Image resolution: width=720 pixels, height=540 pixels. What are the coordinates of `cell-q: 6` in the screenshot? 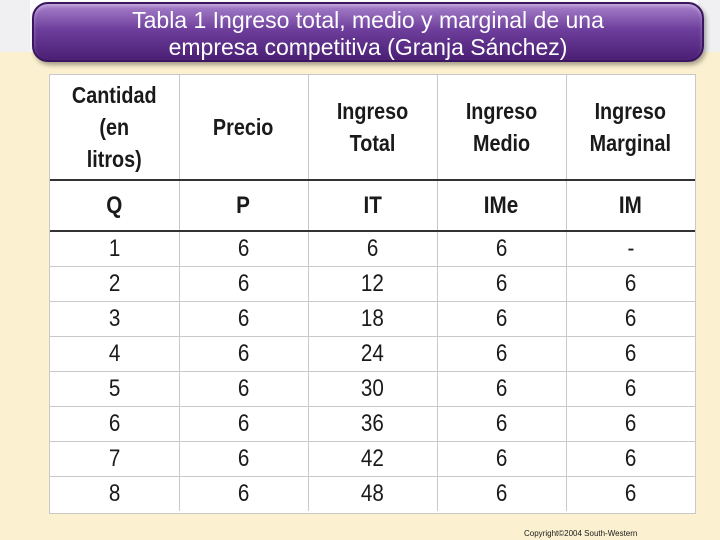 It's located at (115, 424).